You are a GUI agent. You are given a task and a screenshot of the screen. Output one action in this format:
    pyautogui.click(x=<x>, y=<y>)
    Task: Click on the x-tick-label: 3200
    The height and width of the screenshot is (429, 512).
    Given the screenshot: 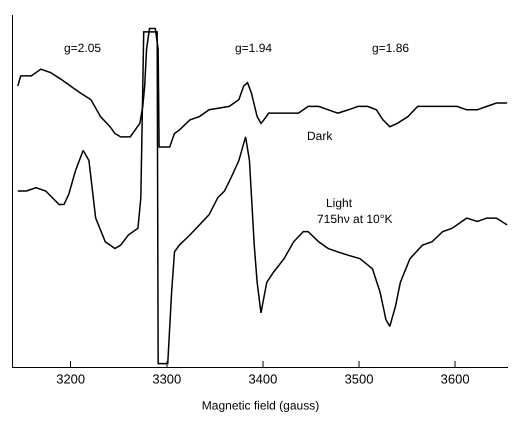 What is the action you would take?
    pyautogui.click(x=71, y=379)
    